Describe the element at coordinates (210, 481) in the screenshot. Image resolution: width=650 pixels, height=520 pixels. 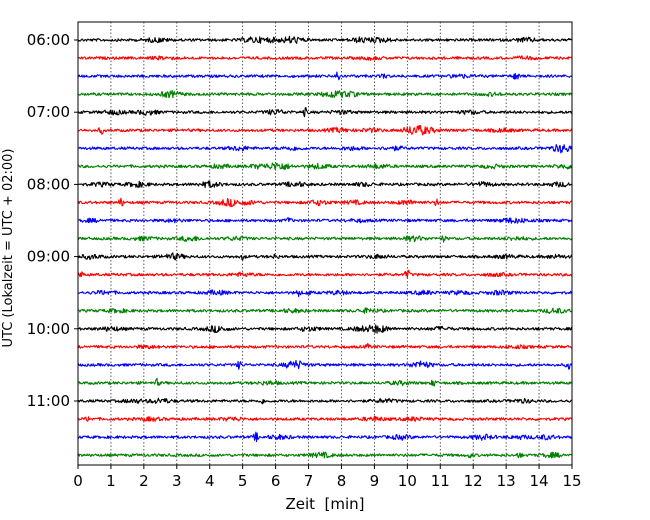
I see `x-tick-label: 4` at that location.